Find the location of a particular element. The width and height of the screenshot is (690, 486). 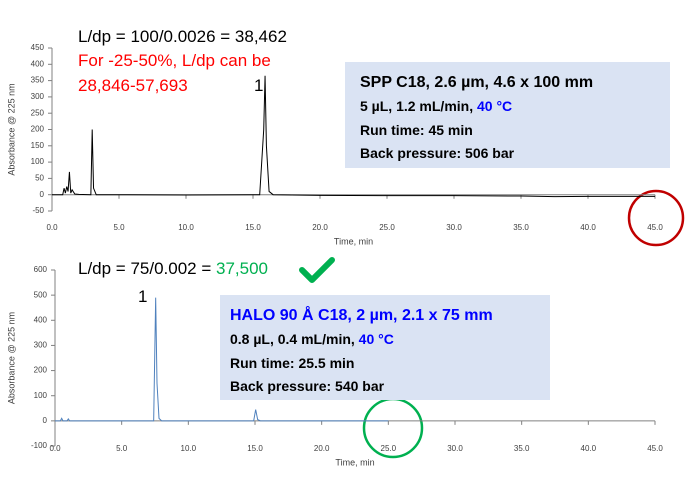

info-line: Run time: 45 min is located at coordinates (416, 130).